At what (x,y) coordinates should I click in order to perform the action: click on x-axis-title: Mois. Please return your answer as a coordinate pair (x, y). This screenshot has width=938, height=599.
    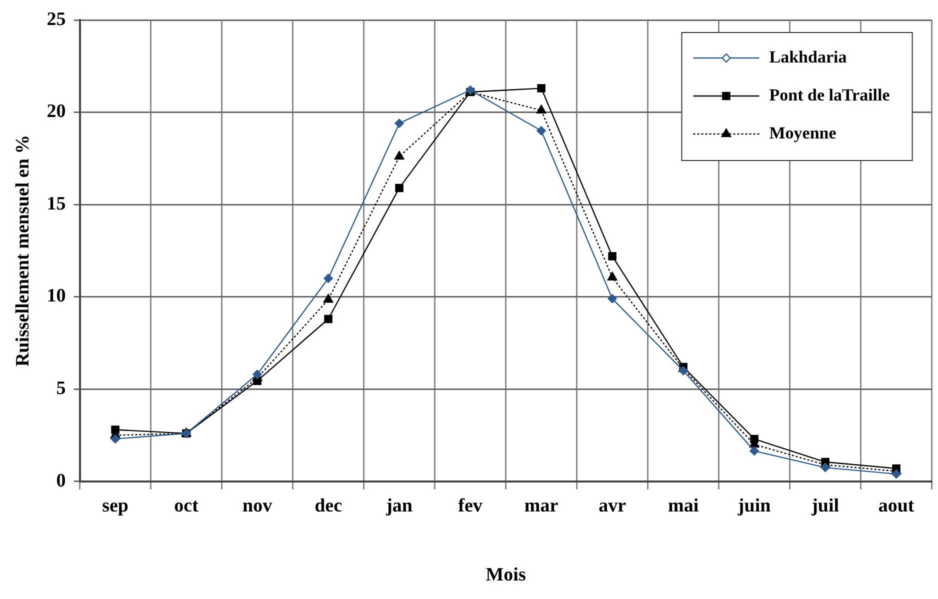
    Looking at the image, I should click on (506, 575).